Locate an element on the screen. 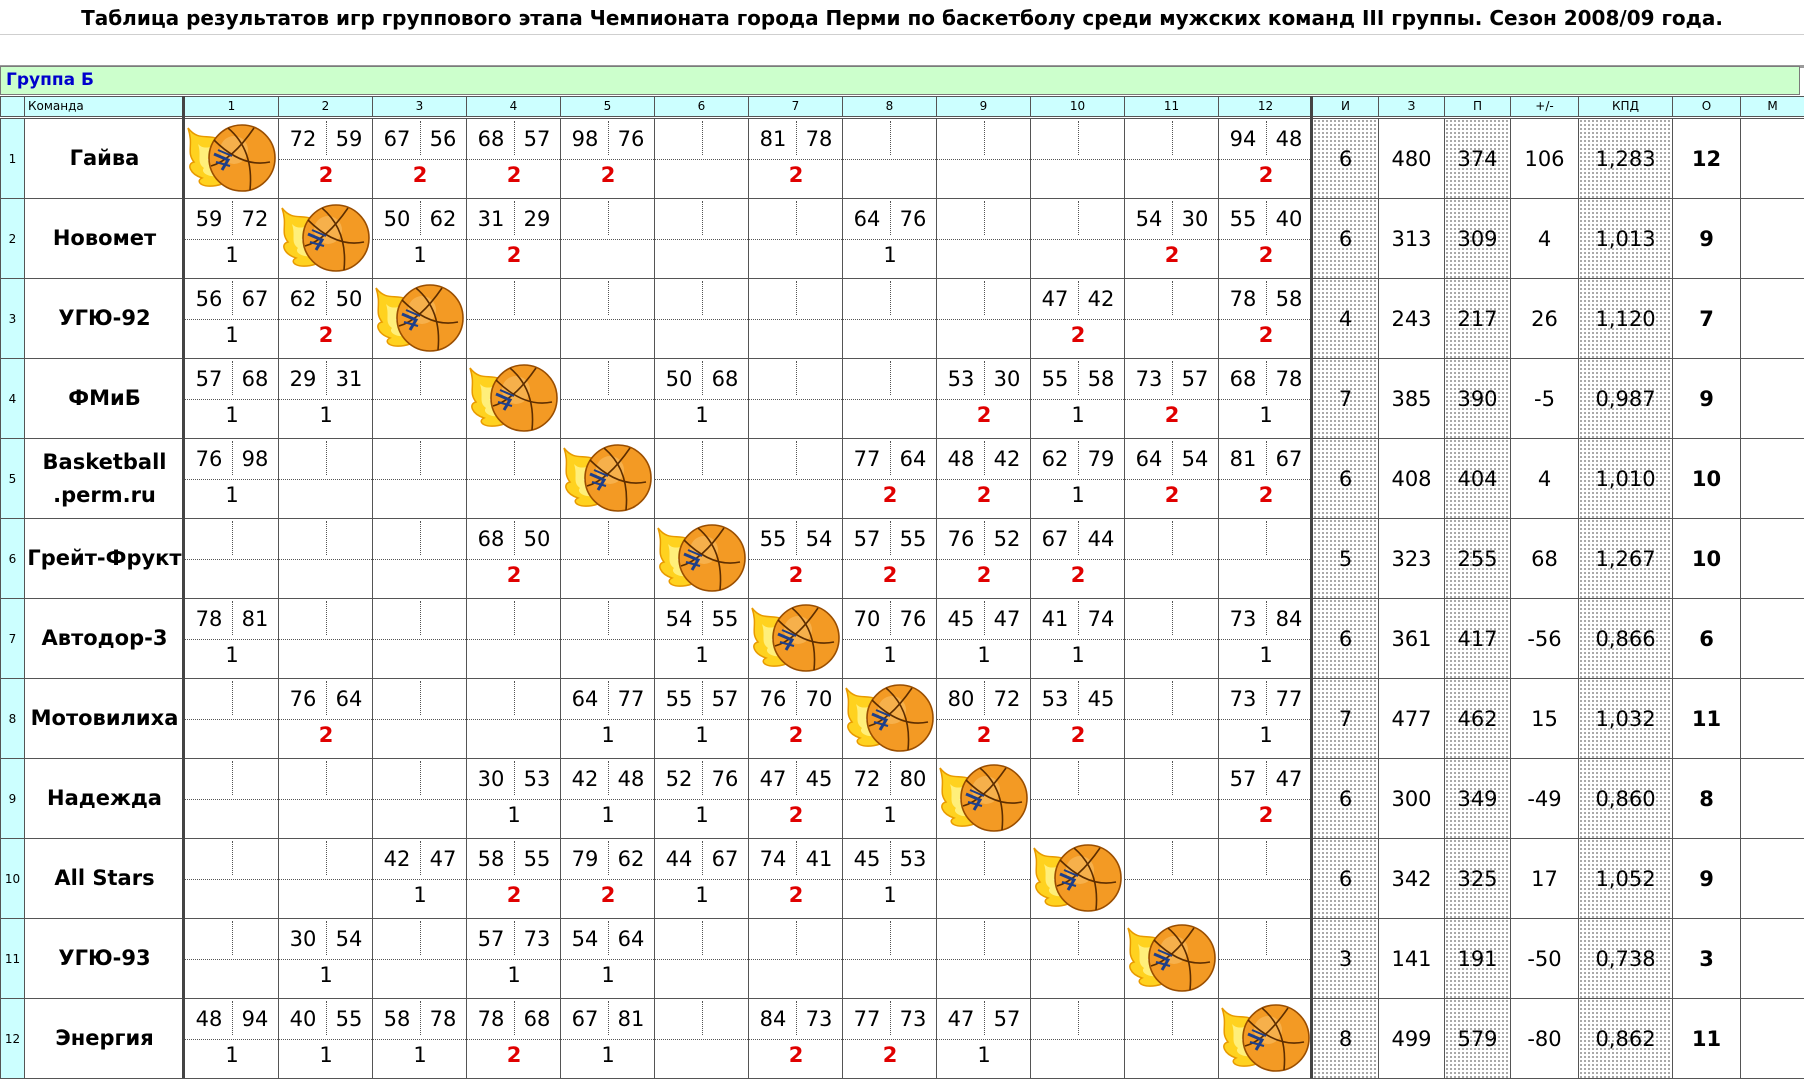 The height and width of the screenshot is (1079, 1804). score-opponent: 80 is located at coordinates (913, 779).